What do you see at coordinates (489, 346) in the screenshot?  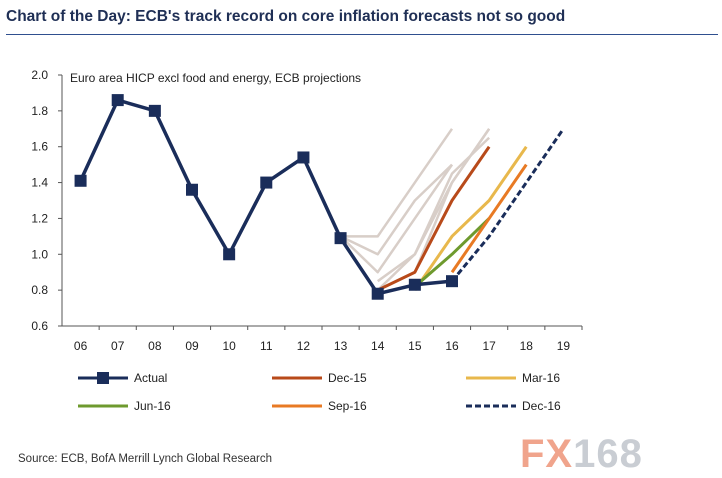 I see `x-tick-label: 17` at bounding box center [489, 346].